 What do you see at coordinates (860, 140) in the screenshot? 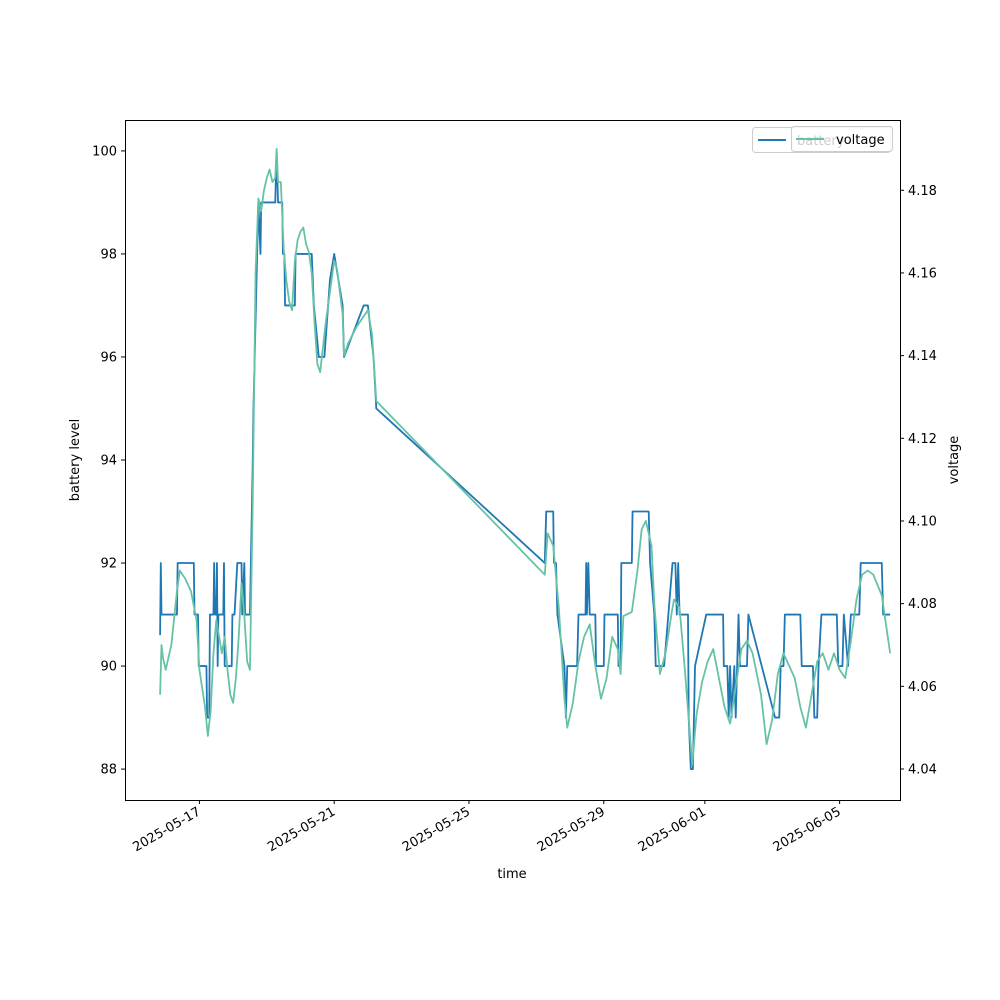
I see `legend-voltage-label: voltage` at bounding box center [860, 140].